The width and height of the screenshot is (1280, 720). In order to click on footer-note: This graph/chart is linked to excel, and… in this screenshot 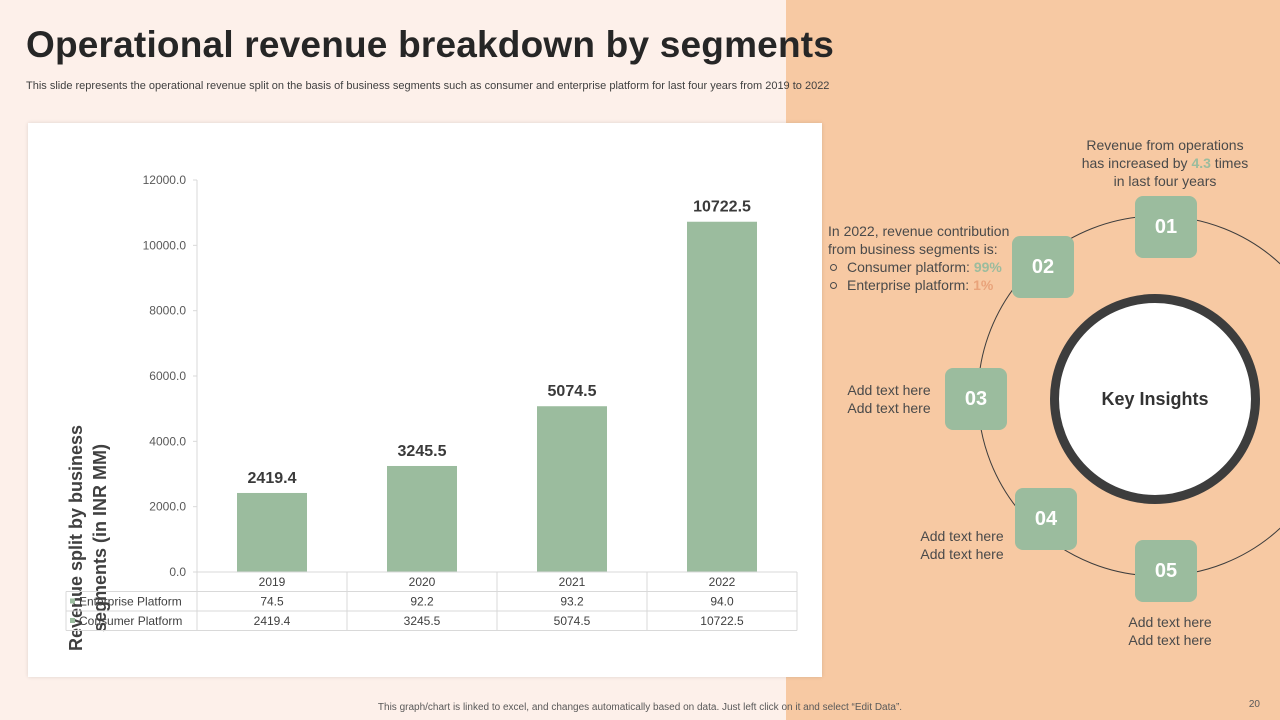, I will do `click(640, 707)`.